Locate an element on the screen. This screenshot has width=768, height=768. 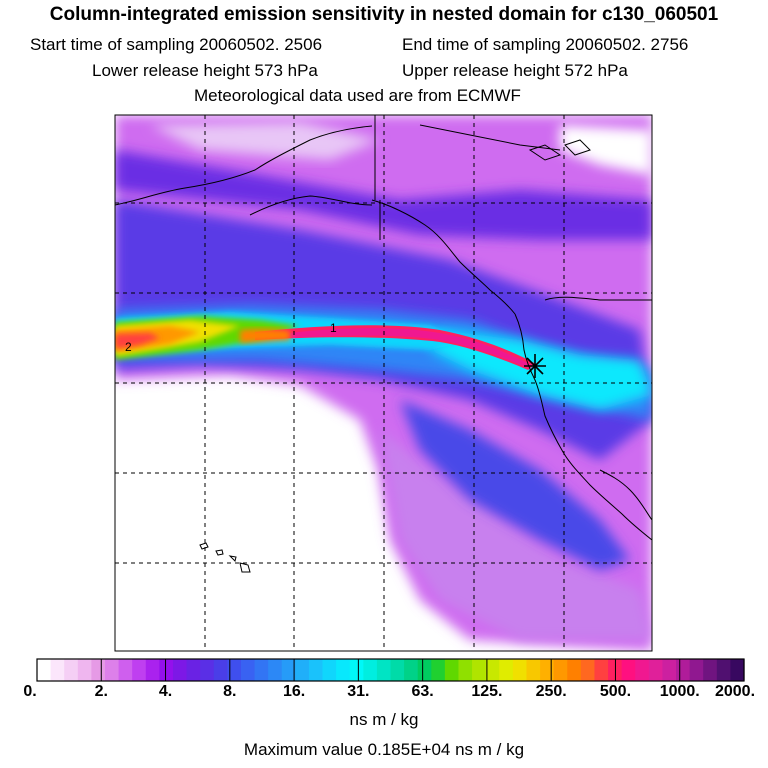
colorbar-label: 8. is located at coordinates (230, 691).